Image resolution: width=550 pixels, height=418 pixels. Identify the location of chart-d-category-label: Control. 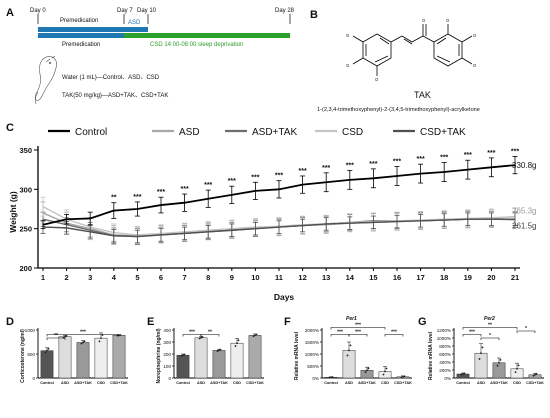
(47, 383).